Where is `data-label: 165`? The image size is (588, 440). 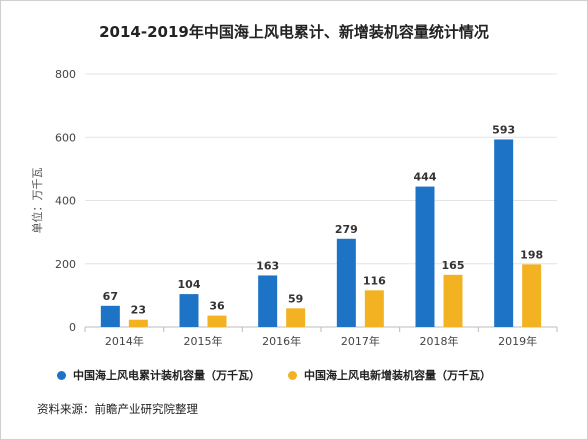
data-label: 165 is located at coordinates (453, 265).